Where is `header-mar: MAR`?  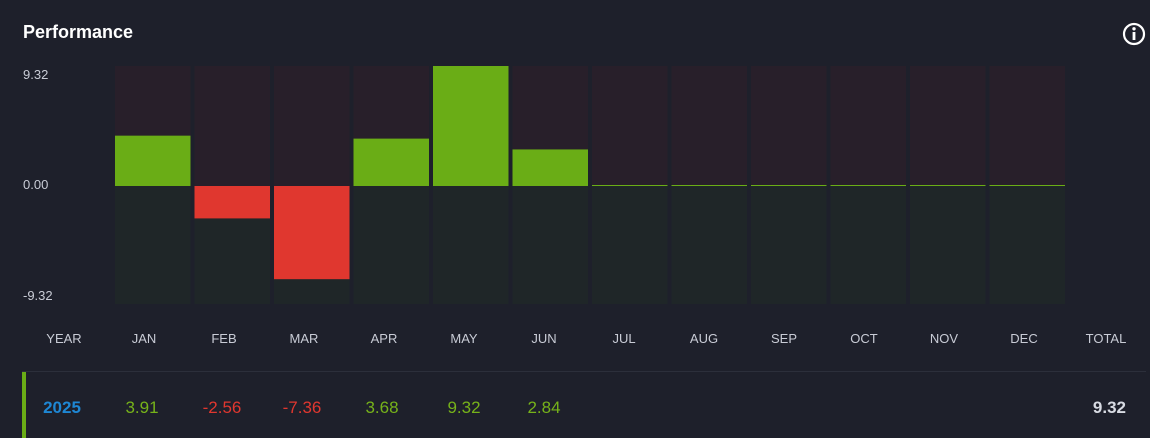 header-mar: MAR is located at coordinates (304, 338).